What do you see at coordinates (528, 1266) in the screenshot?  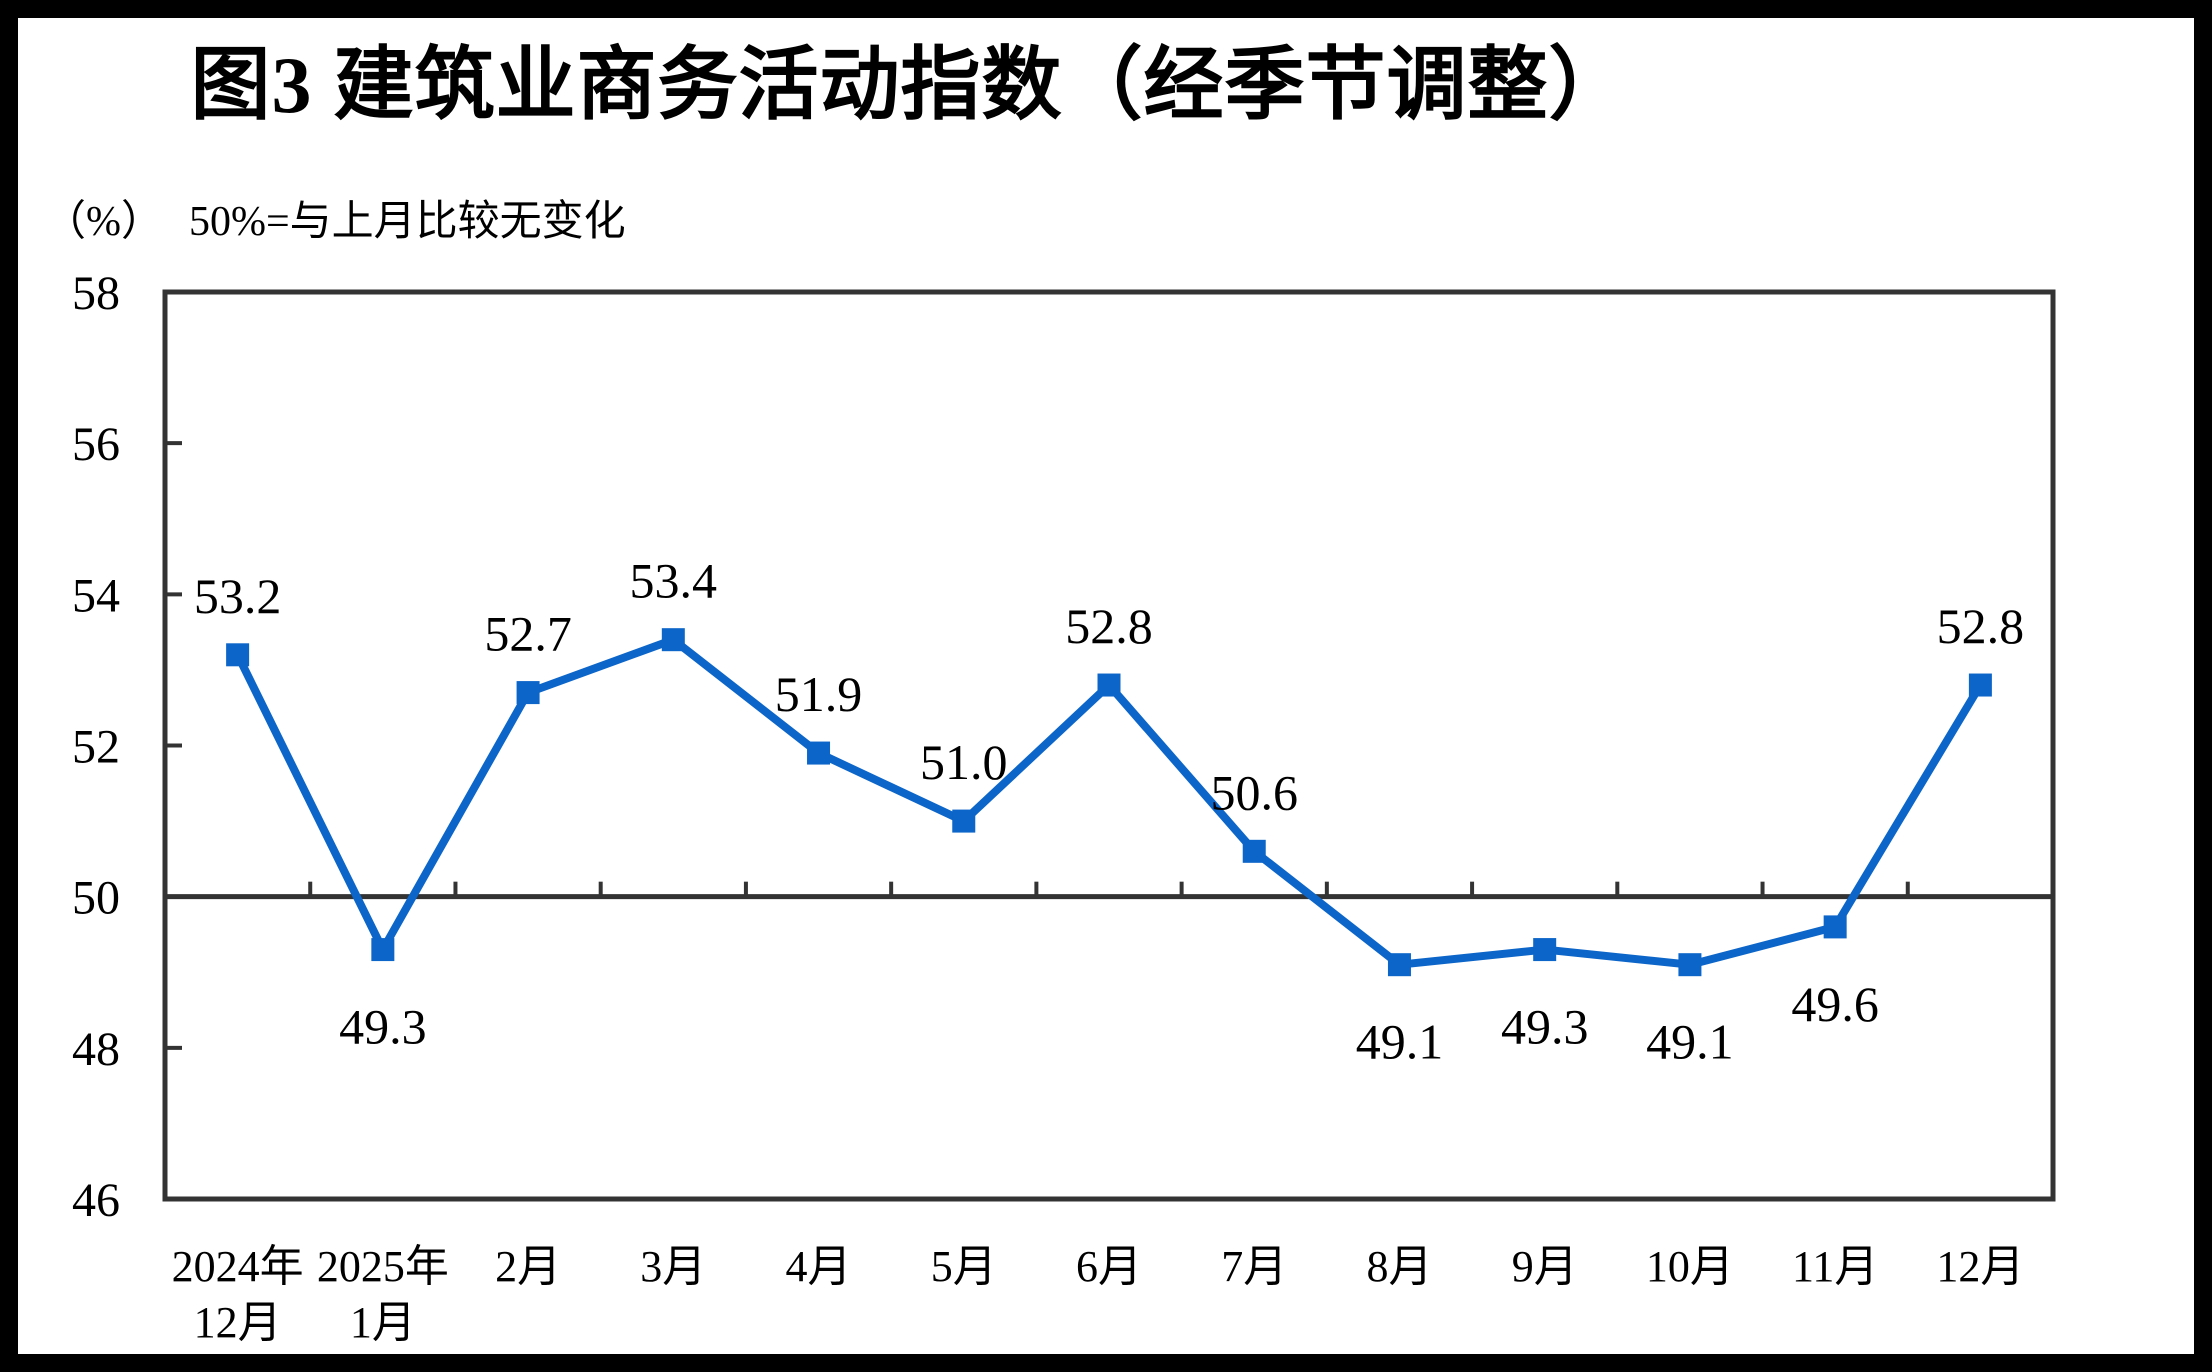 I see `svg-text: 2月` at bounding box center [528, 1266].